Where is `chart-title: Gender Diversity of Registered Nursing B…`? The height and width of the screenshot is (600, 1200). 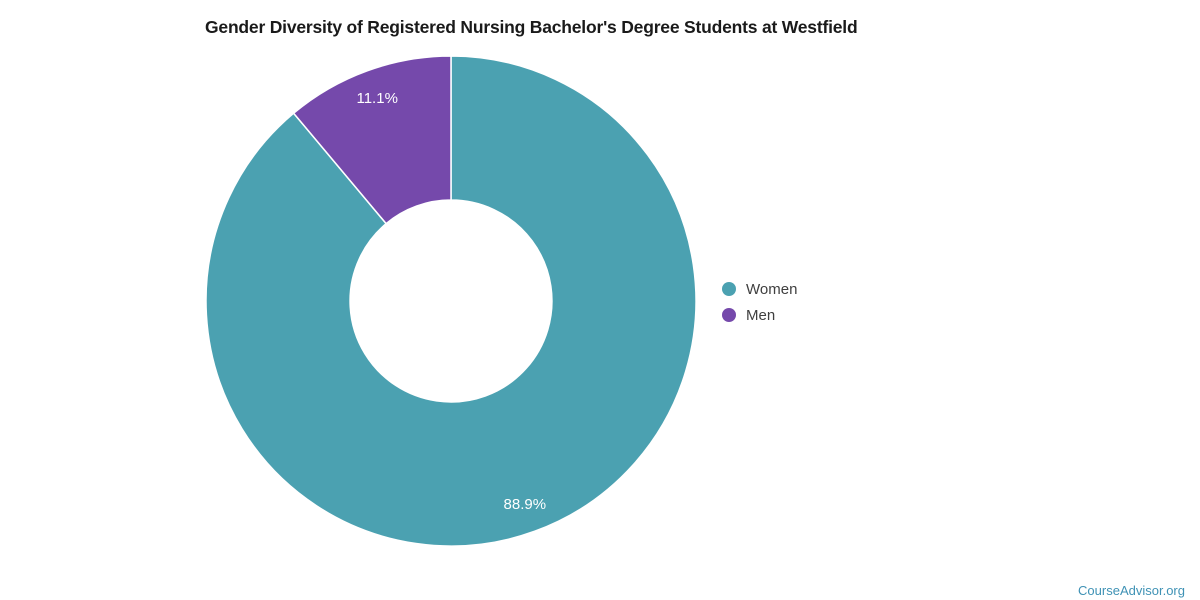
chart-title: Gender Diversity of Registered Nursing B… is located at coordinates (531, 27).